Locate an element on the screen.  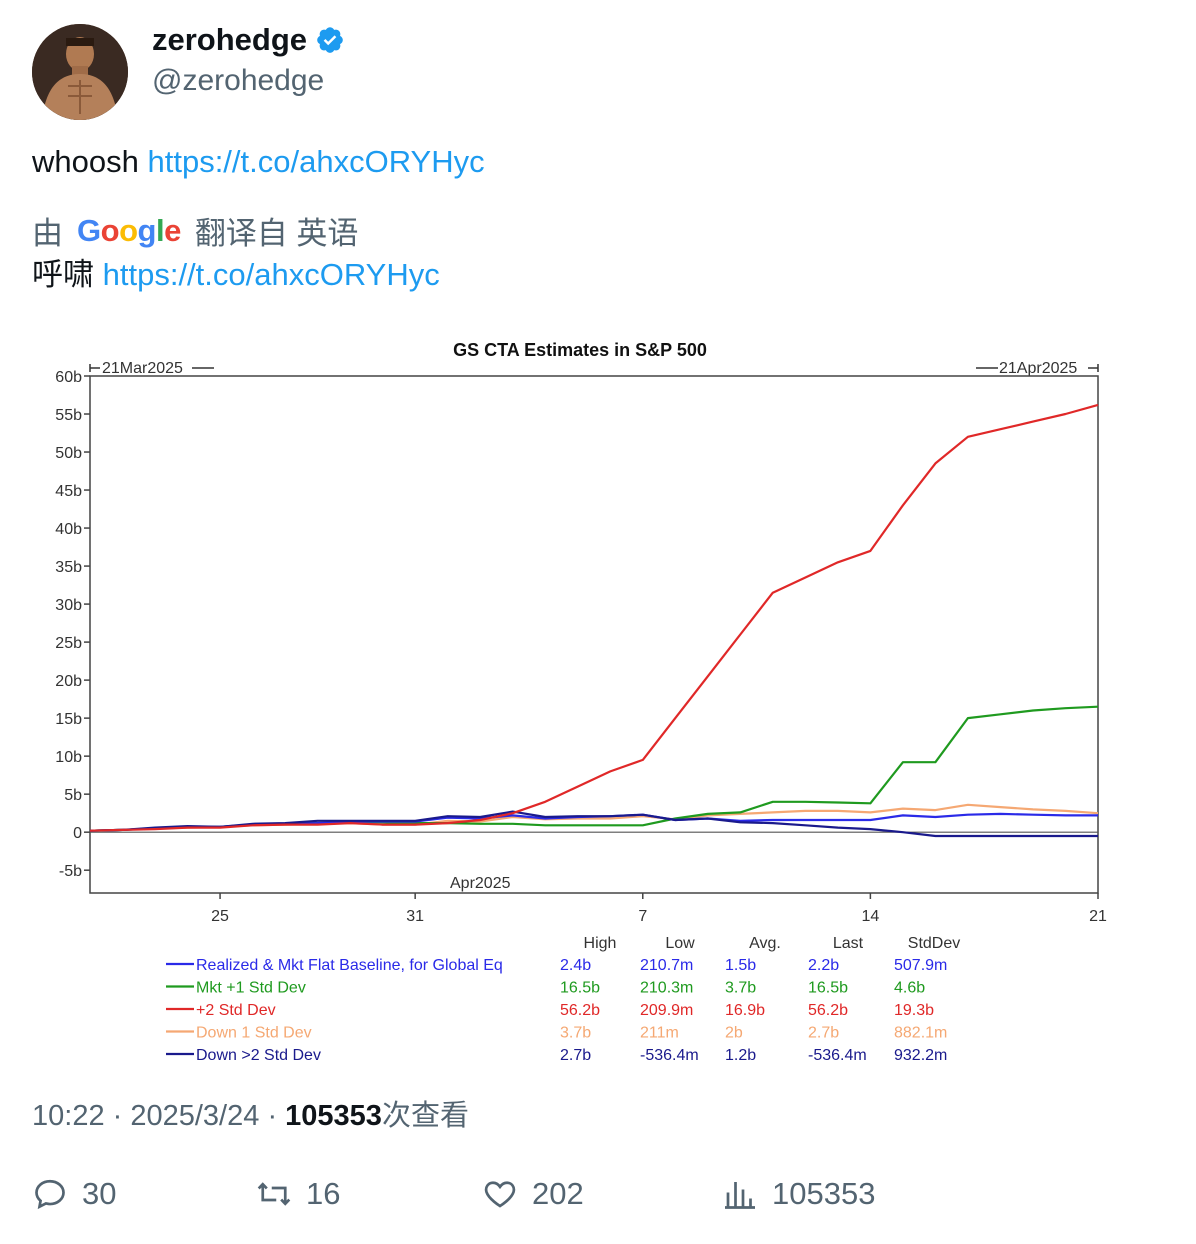
legend-stat: 2.2b is located at coordinates (823, 965).